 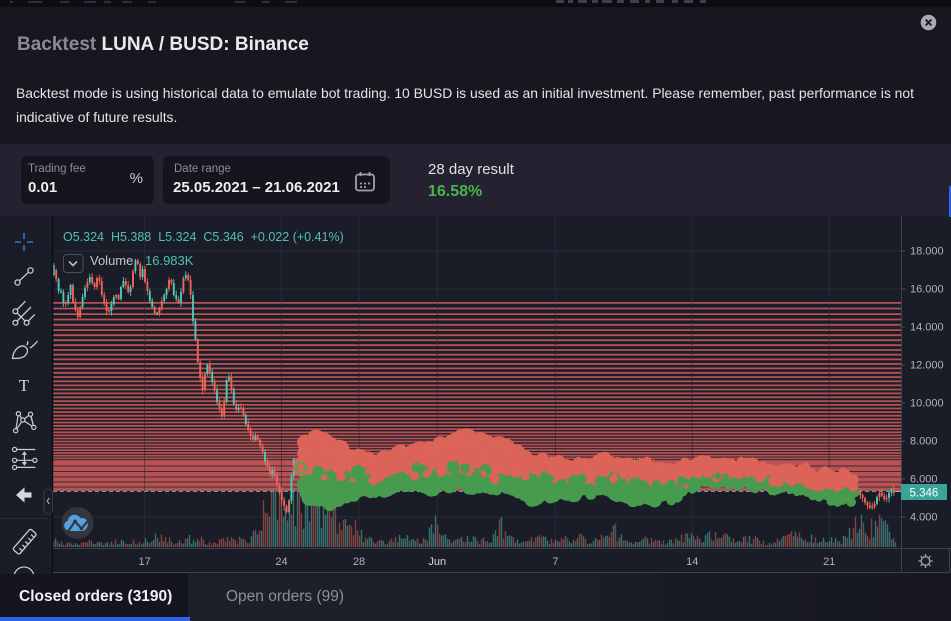 What do you see at coordinates (111, 260) in the screenshot?
I see `svg-text: Volume` at bounding box center [111, 260].